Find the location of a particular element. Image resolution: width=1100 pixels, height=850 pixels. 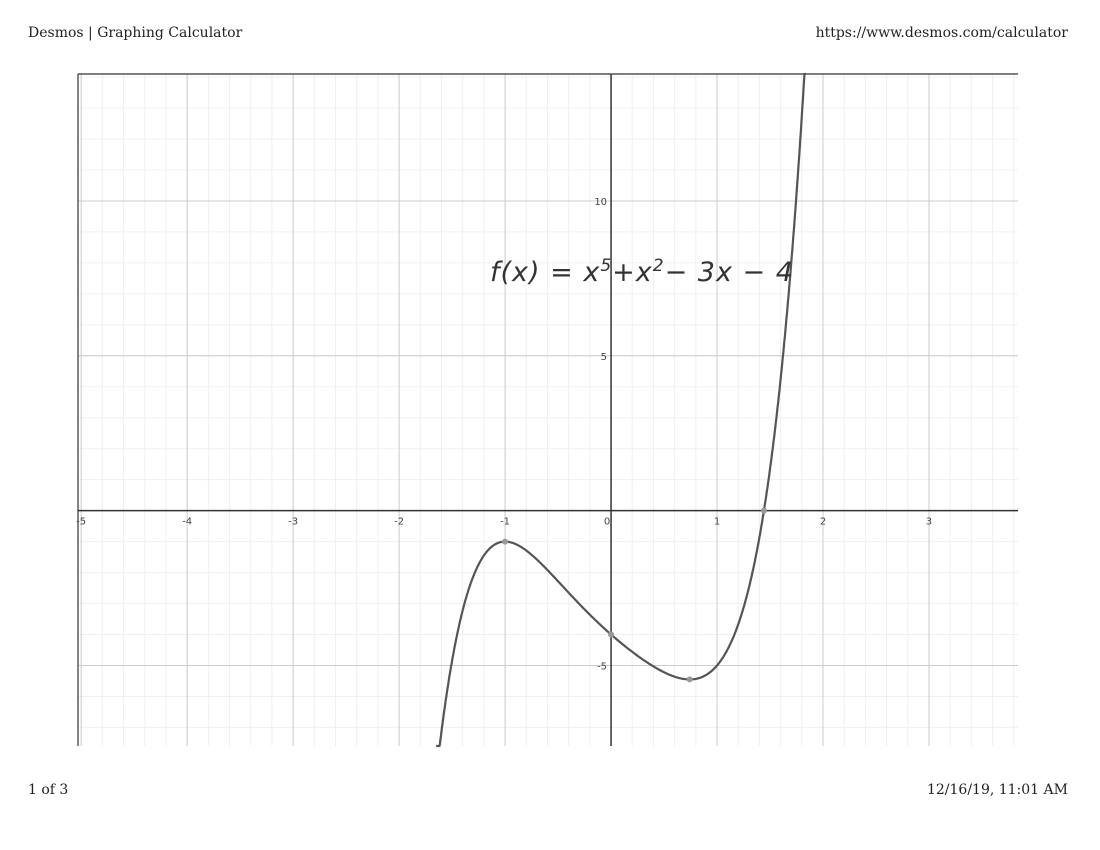

y-tick-label: 5 is located at coordinates (604, 357).